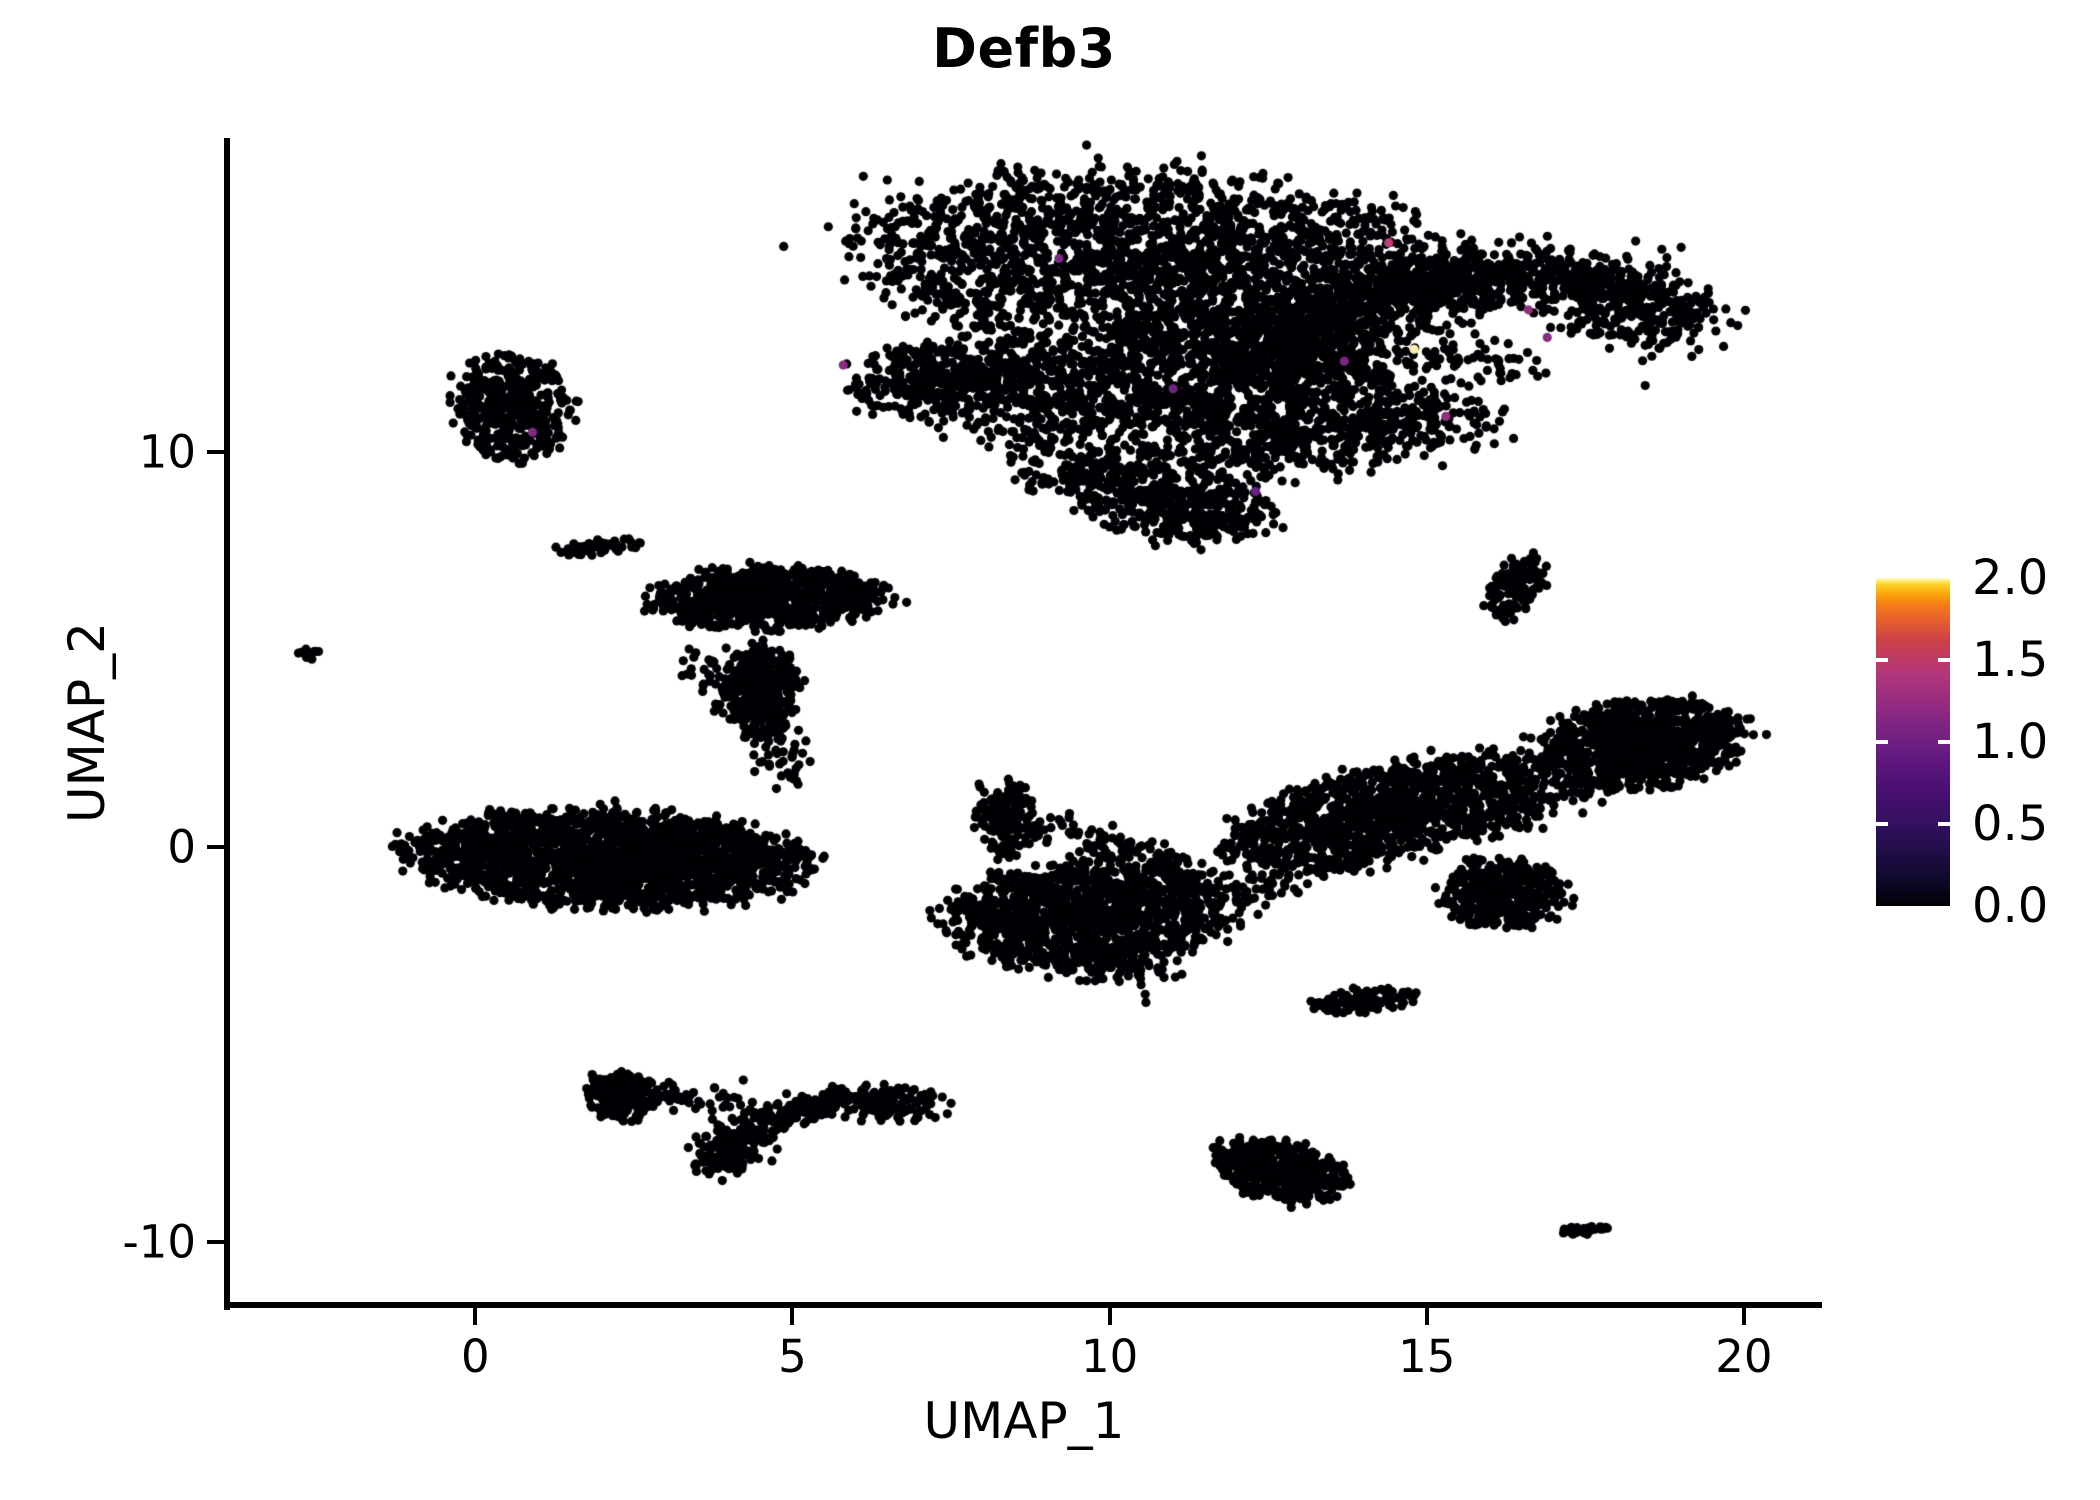 The image size is (2100, 1500). I want to click on colorbar-gradient, so click(1913, 742).